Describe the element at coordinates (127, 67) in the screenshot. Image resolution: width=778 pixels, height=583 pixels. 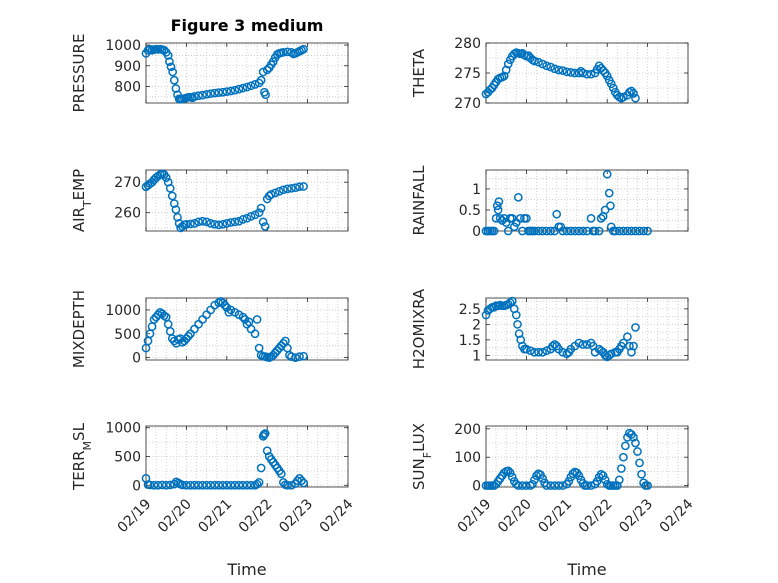
I see `y-tick-label: 900` at that location.